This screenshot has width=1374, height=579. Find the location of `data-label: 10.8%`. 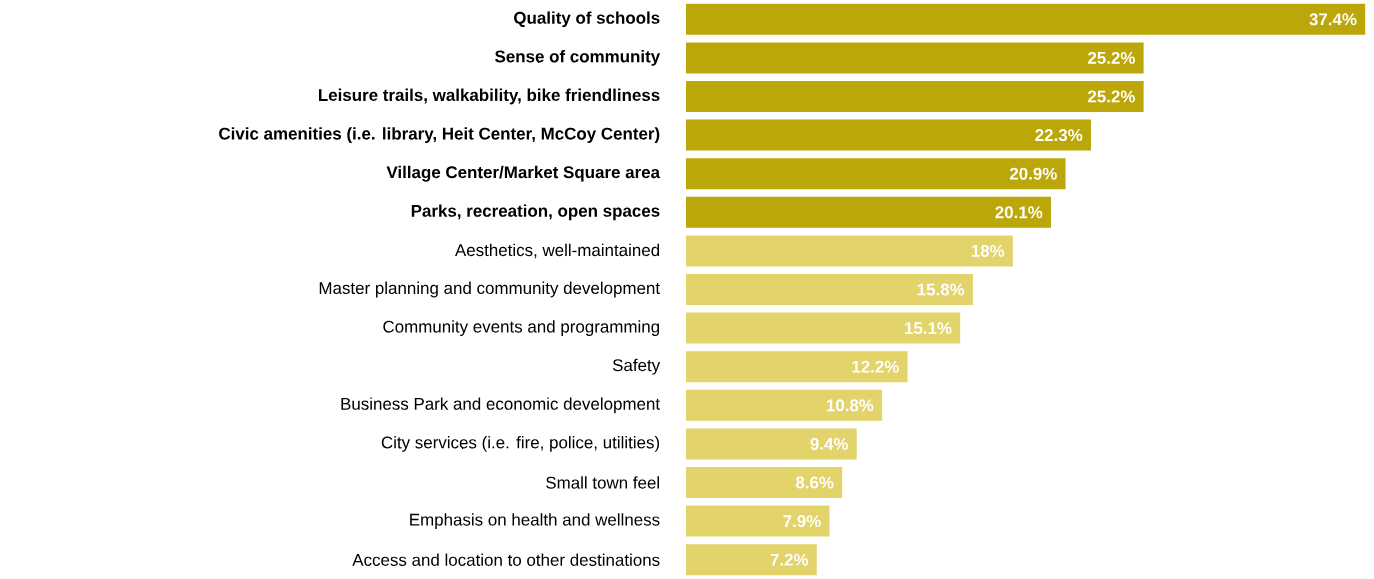

data-label: 10.8% is located at coordinates (850, 405).